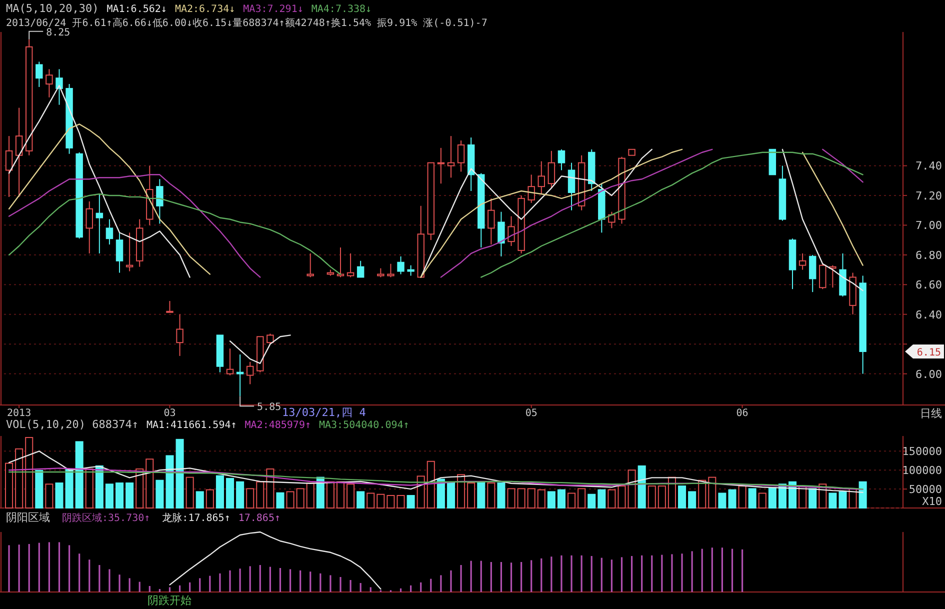 This screenshot has width=945, height=609. I want to click on text: 日线, so click(931, 413).